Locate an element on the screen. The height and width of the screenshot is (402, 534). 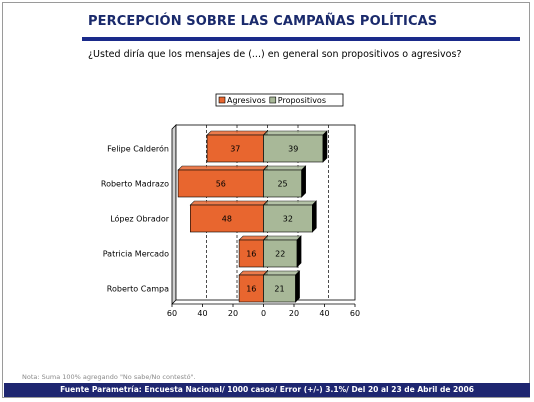
bar-agresivos-1-top is located at coordinates (223, 168).